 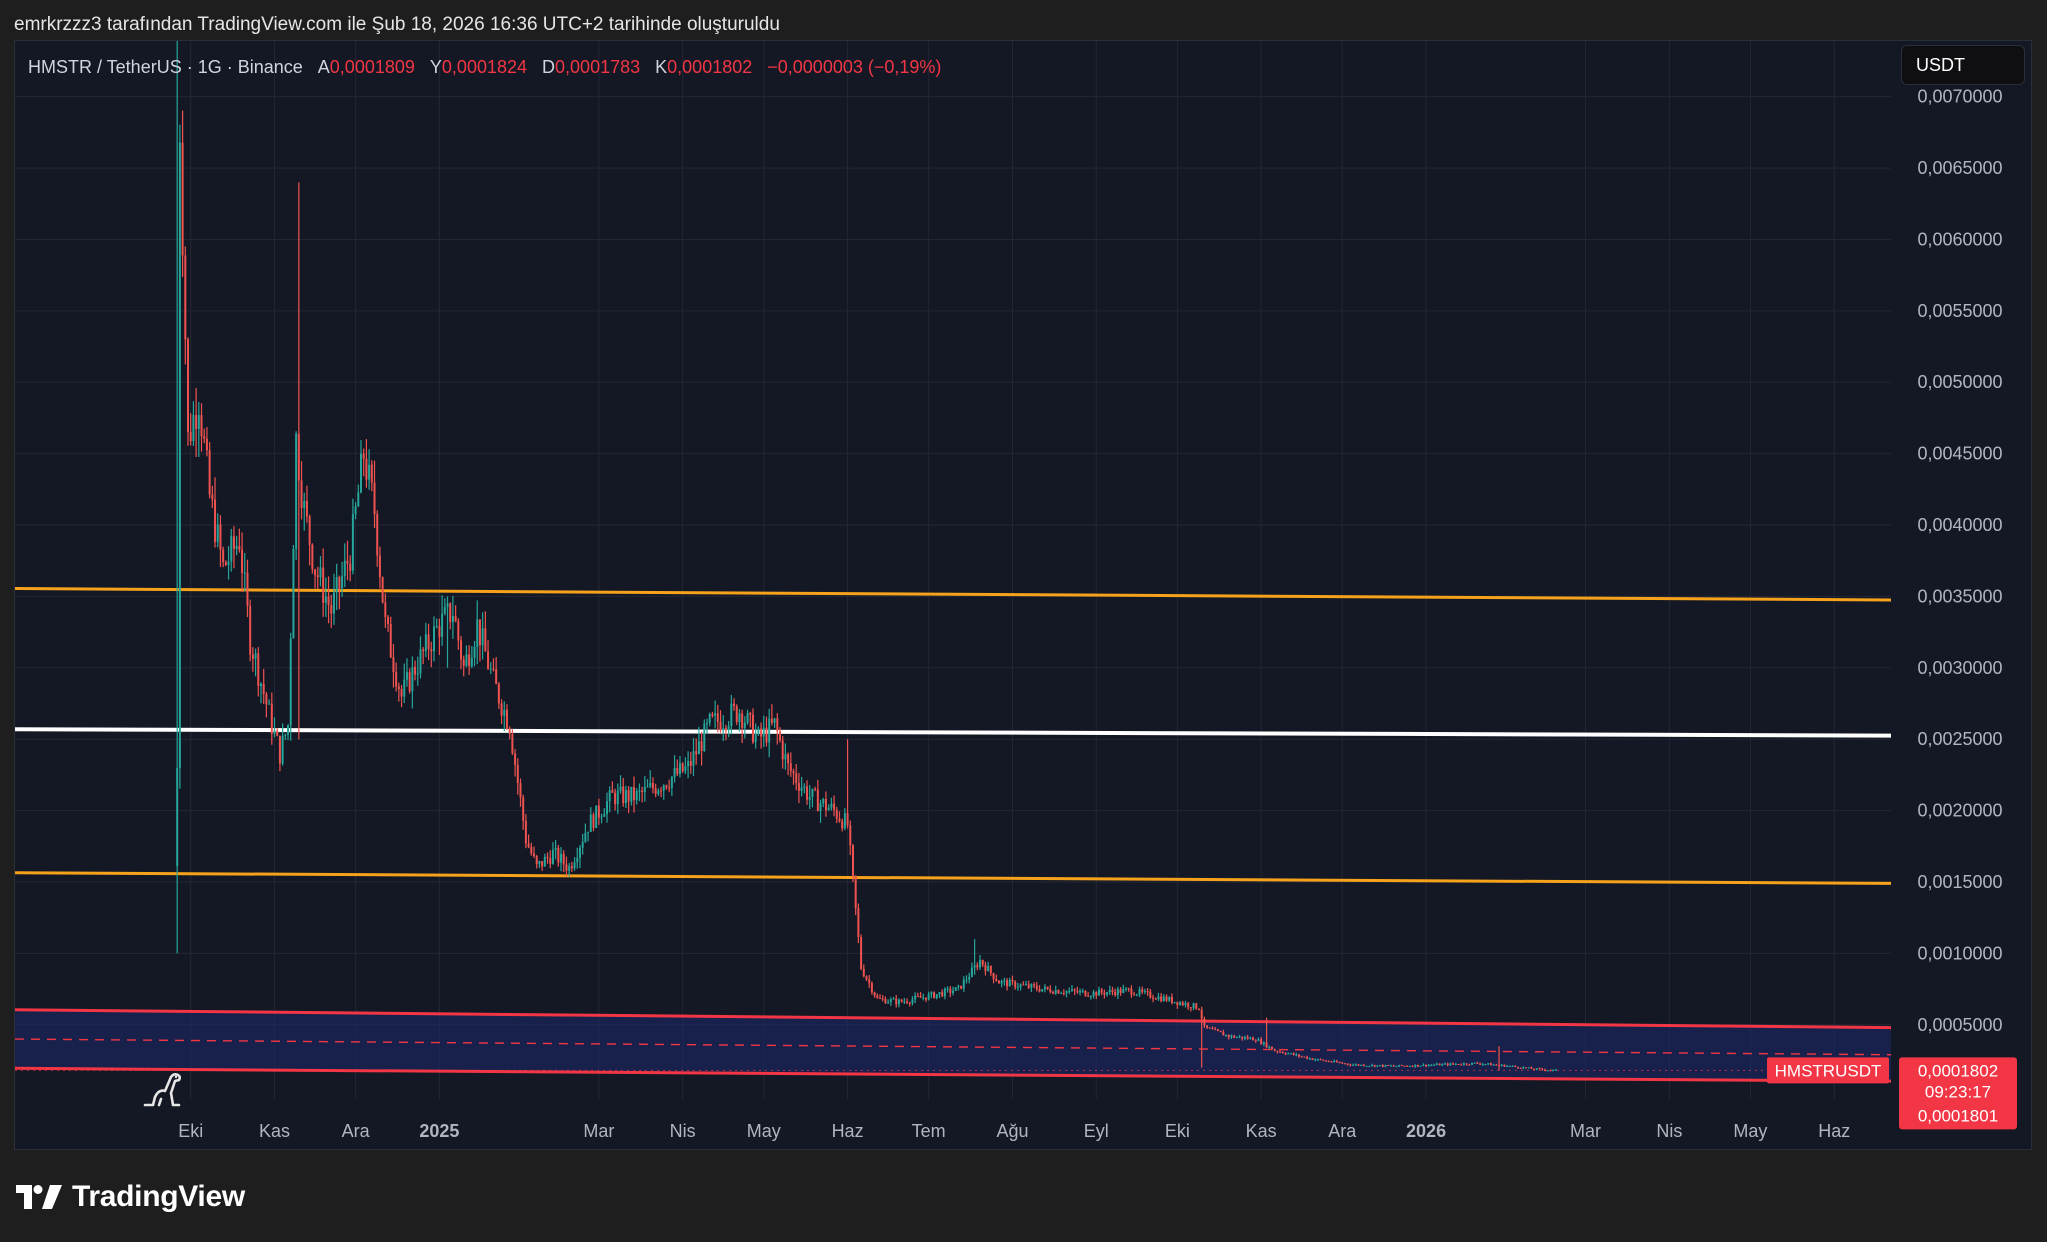 I want to click on symbol-label: HMSTR / TetherUS · 1G · Binance, so click(x=165, y=67).